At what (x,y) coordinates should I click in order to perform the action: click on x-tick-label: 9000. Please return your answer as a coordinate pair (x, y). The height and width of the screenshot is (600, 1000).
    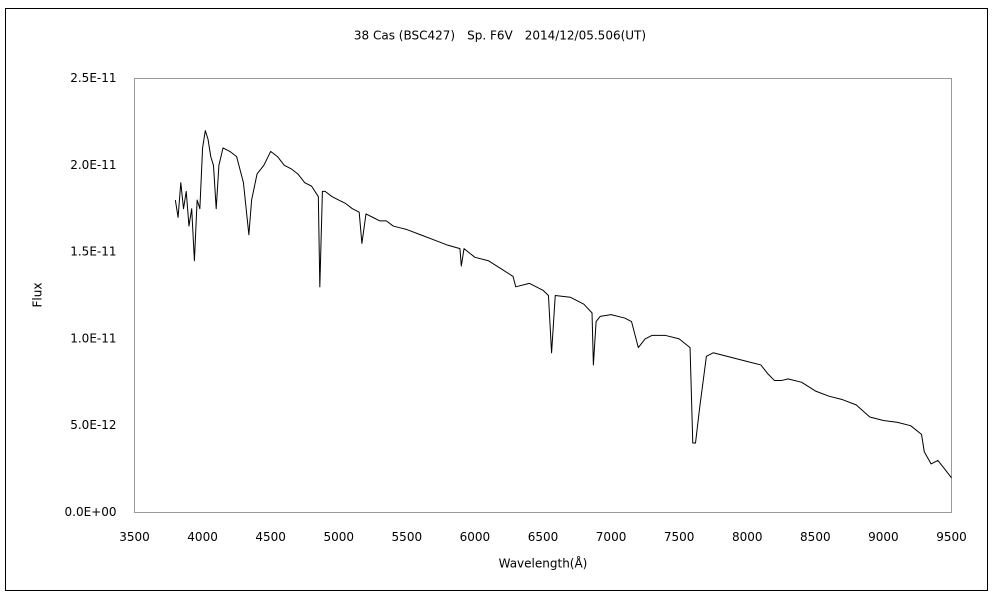
    Looking at the image, I should click on (883, 537).